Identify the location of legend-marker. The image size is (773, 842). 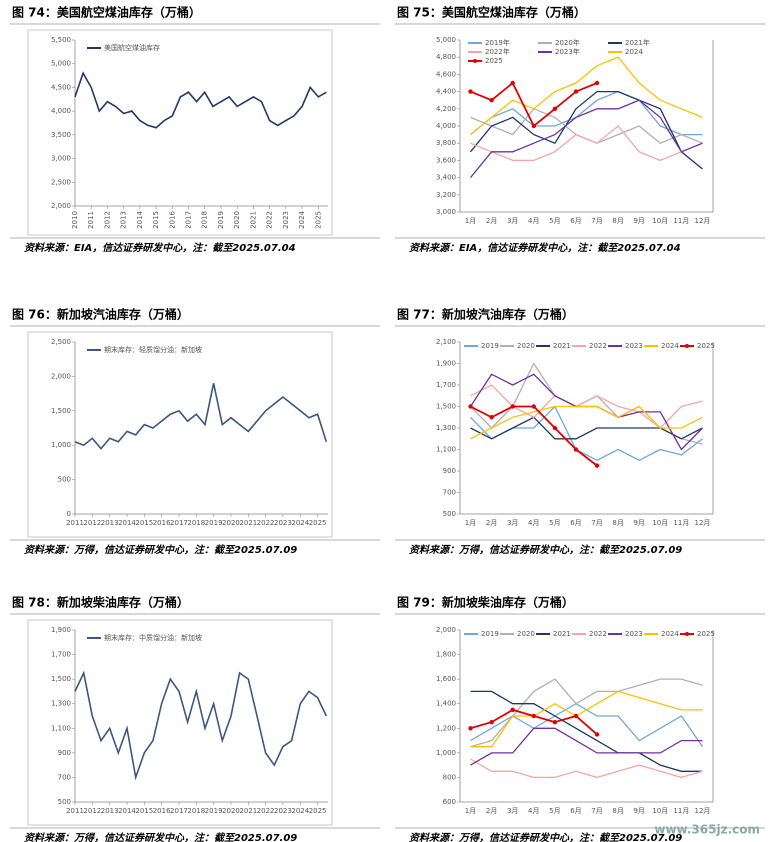
(687, 346).